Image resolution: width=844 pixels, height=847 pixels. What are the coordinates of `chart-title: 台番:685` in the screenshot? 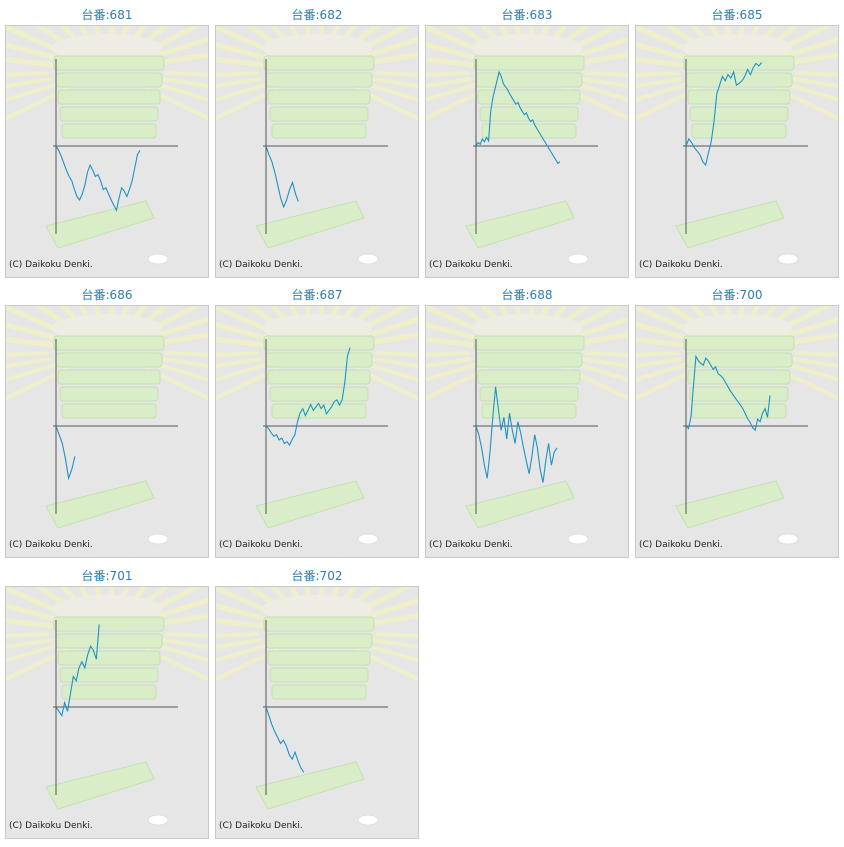 It's located at (737, 15).